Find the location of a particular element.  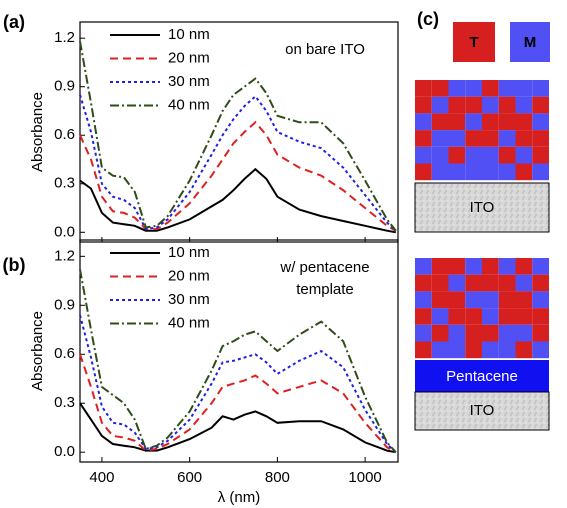

y-tick-label: 1.2 is located at coordinates (64, 255).